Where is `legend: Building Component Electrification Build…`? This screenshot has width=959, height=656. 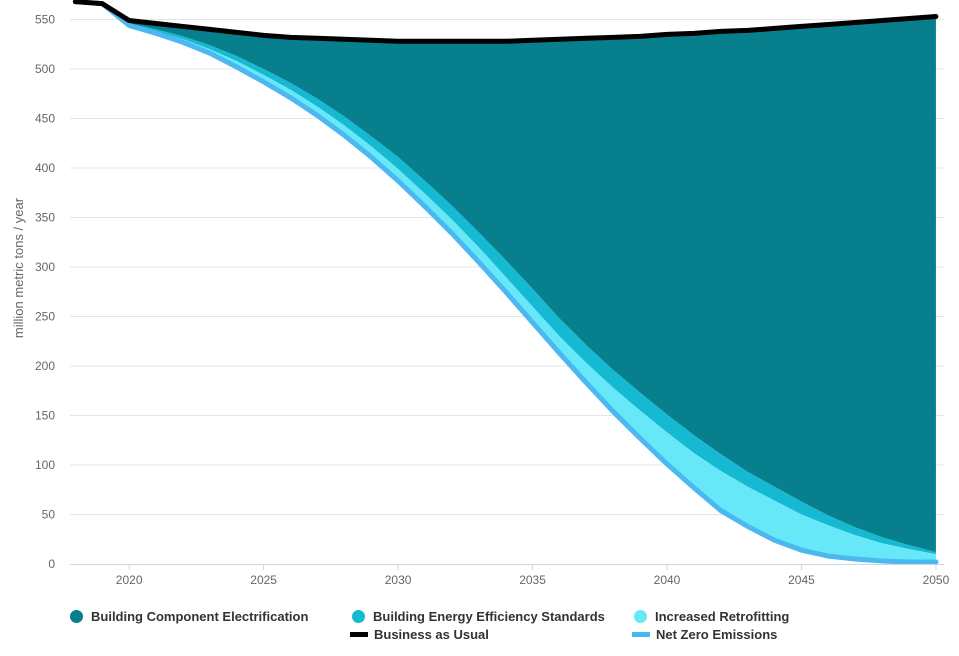
legend: Building Component Electrification Build… is located at coordinates (510, 629).